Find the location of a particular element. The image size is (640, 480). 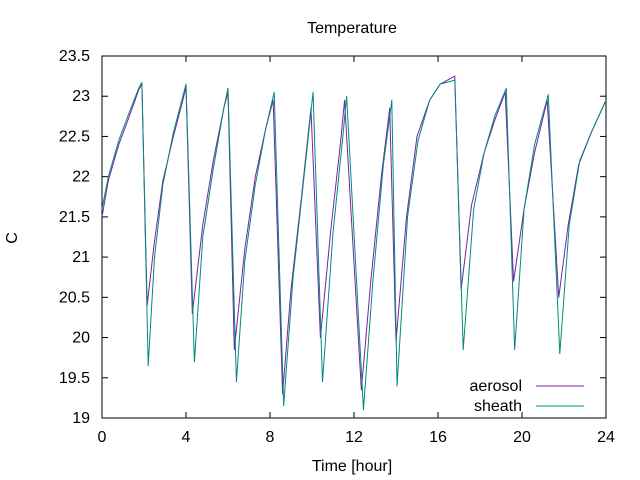

y-tick-label: 19 is located at coordinates (81, 418).